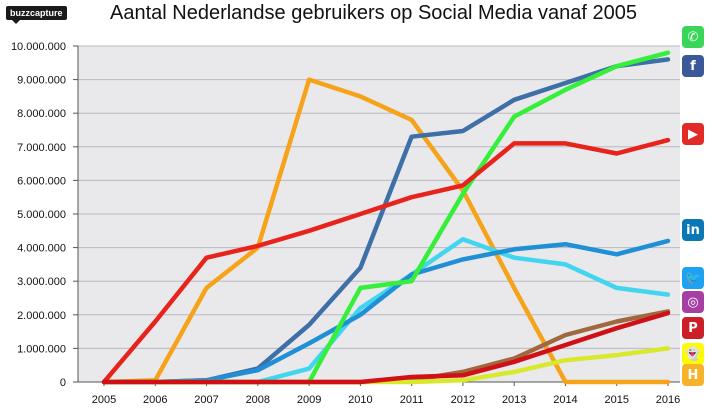 This screenshot has height=409, width=713. I want to click on x-tick-label: 2006, so click(155, 400).